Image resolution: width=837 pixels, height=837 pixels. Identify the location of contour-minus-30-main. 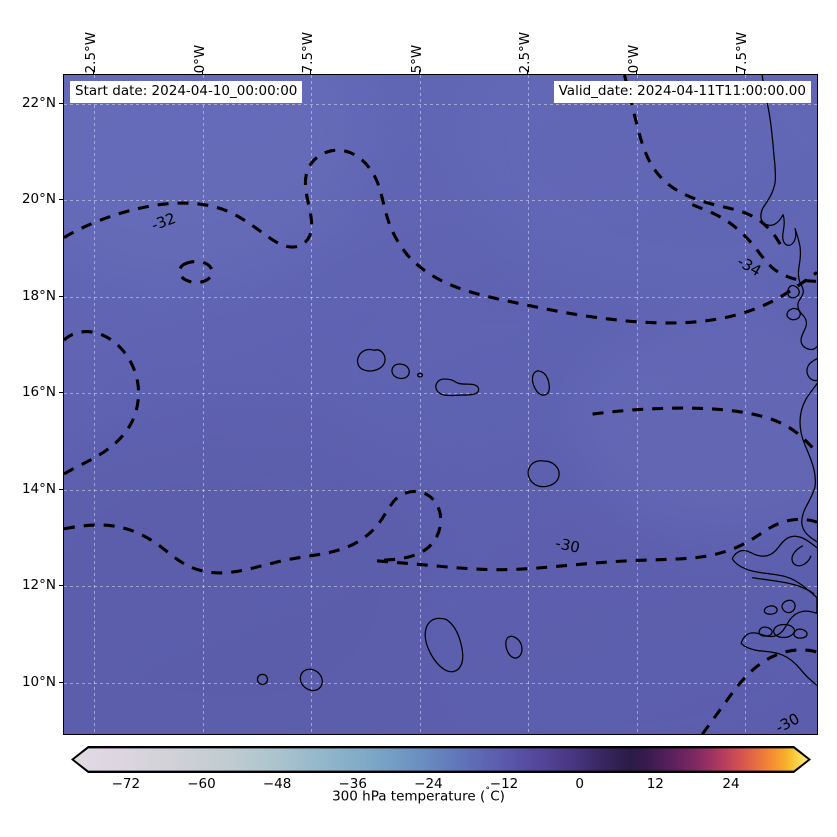
(440, 532).